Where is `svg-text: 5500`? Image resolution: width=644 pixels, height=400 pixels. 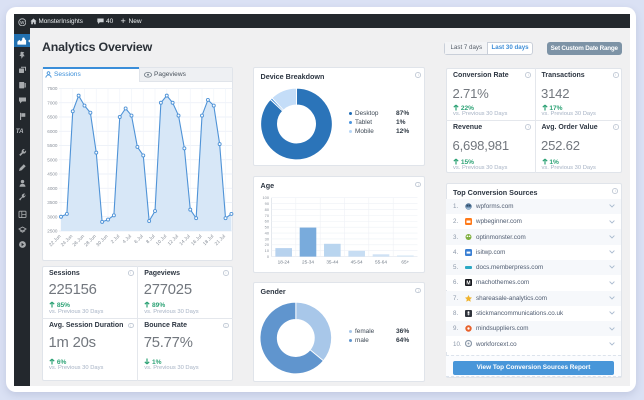
svg-text: 5500 is located at coordinates (52, 145).